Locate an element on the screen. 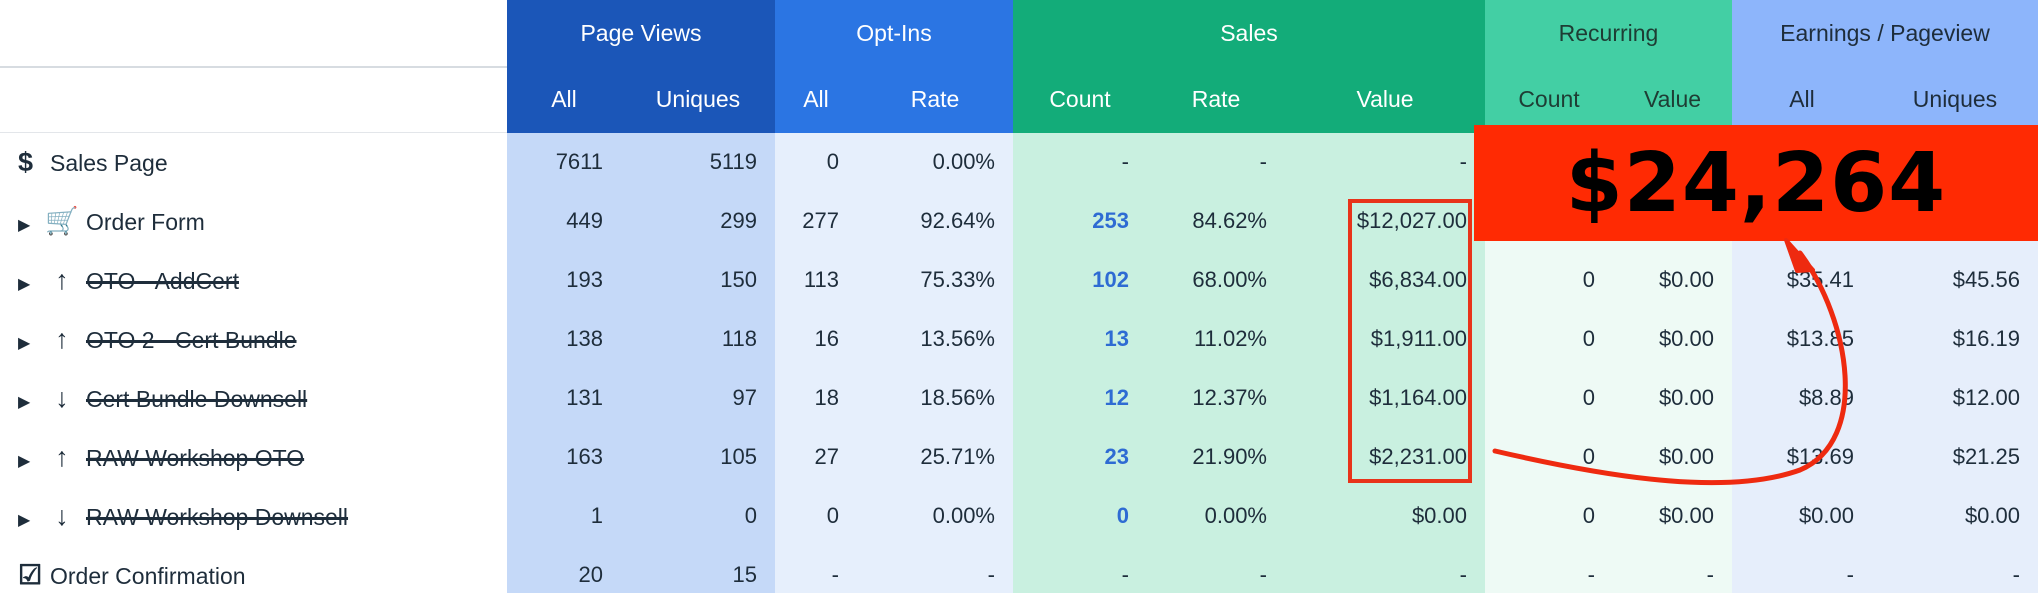 Image resolution: width=2038 pixels, height=593 pixels. step-label-cell: ▶ 🛒 Order Form is located at coordinates (253, 221).